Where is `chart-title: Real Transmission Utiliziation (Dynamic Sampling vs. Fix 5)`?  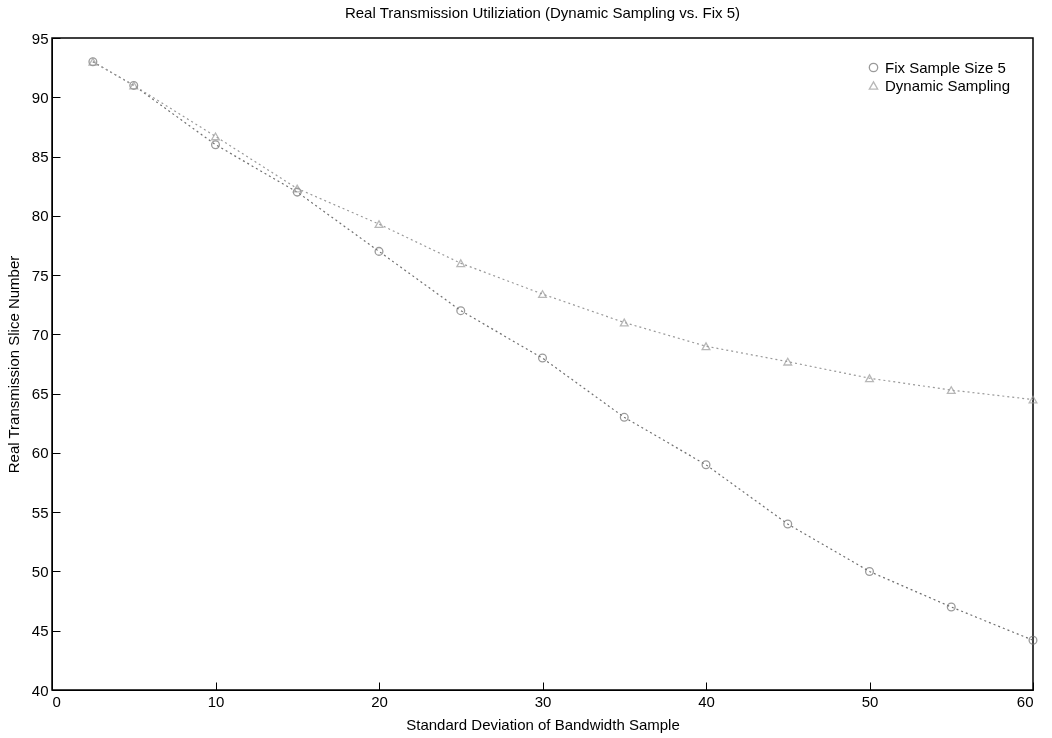
chart-title: Real Transmission Utiliziation (Dynamic Sampling vs. Fix 5) is located at coordinates (542, 12).